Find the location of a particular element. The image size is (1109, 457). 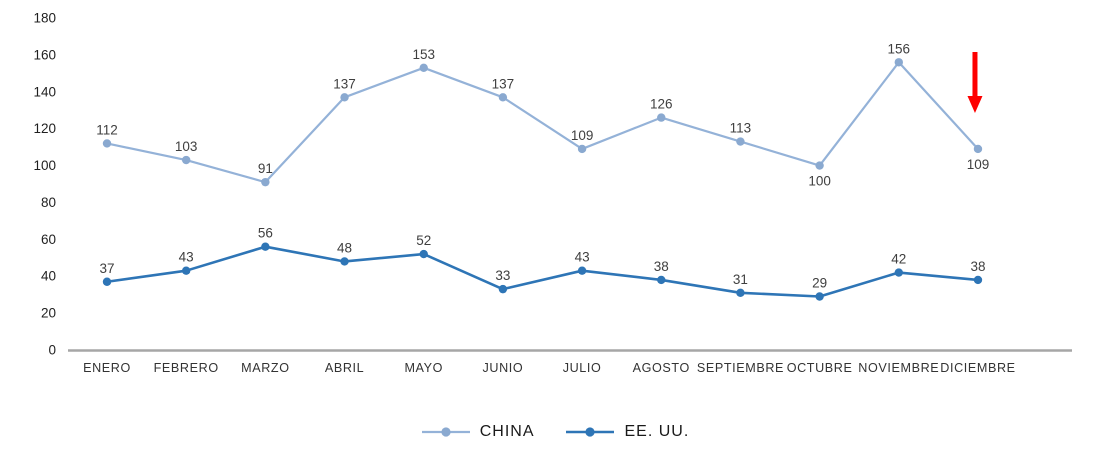

chart-legend: CHINA EE. UU. is located at coordinates (554, 432).